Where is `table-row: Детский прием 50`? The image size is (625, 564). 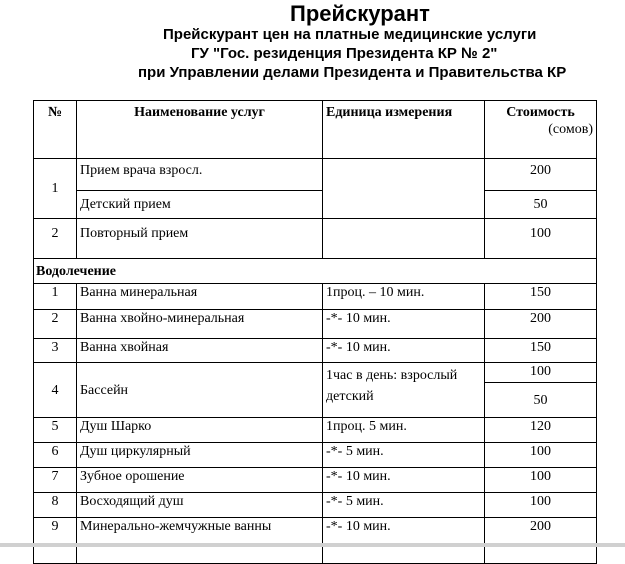
table-row: Детский прием 50 is located at coordinates (315, 204).